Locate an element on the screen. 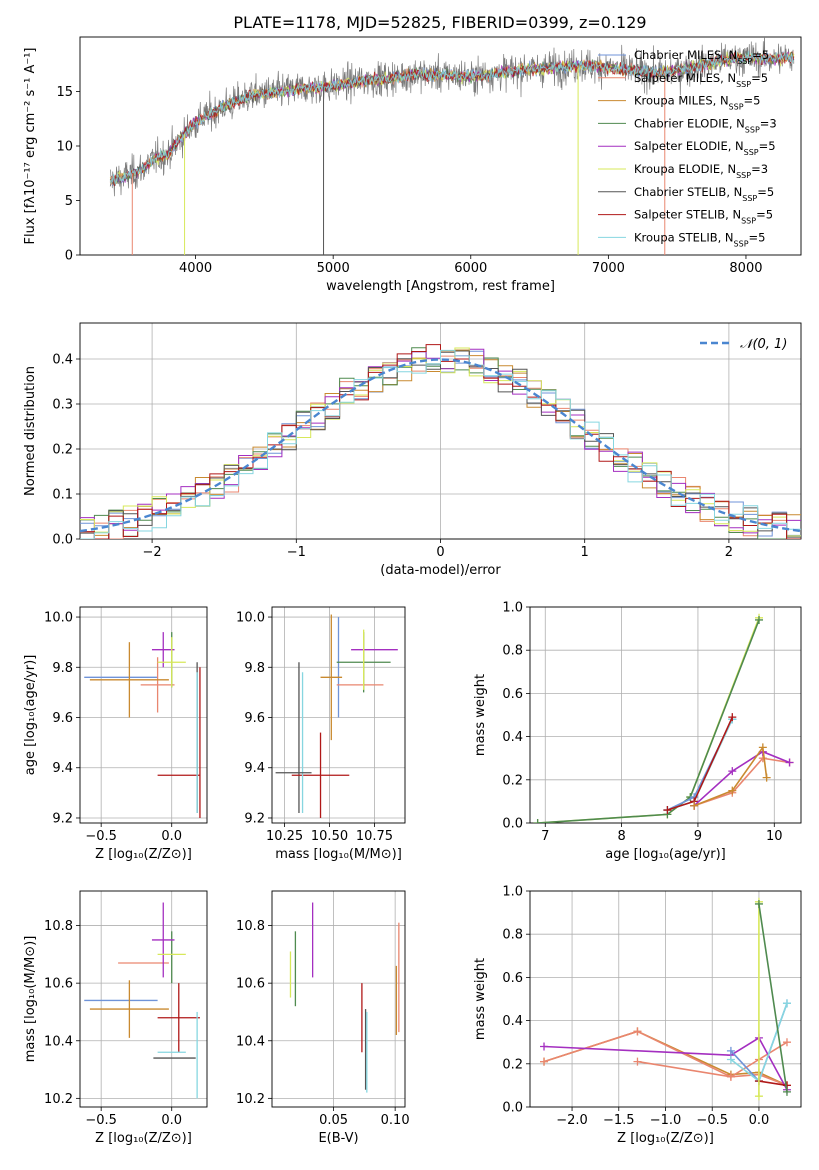  normal-curve is located at coordinates (440, 445).